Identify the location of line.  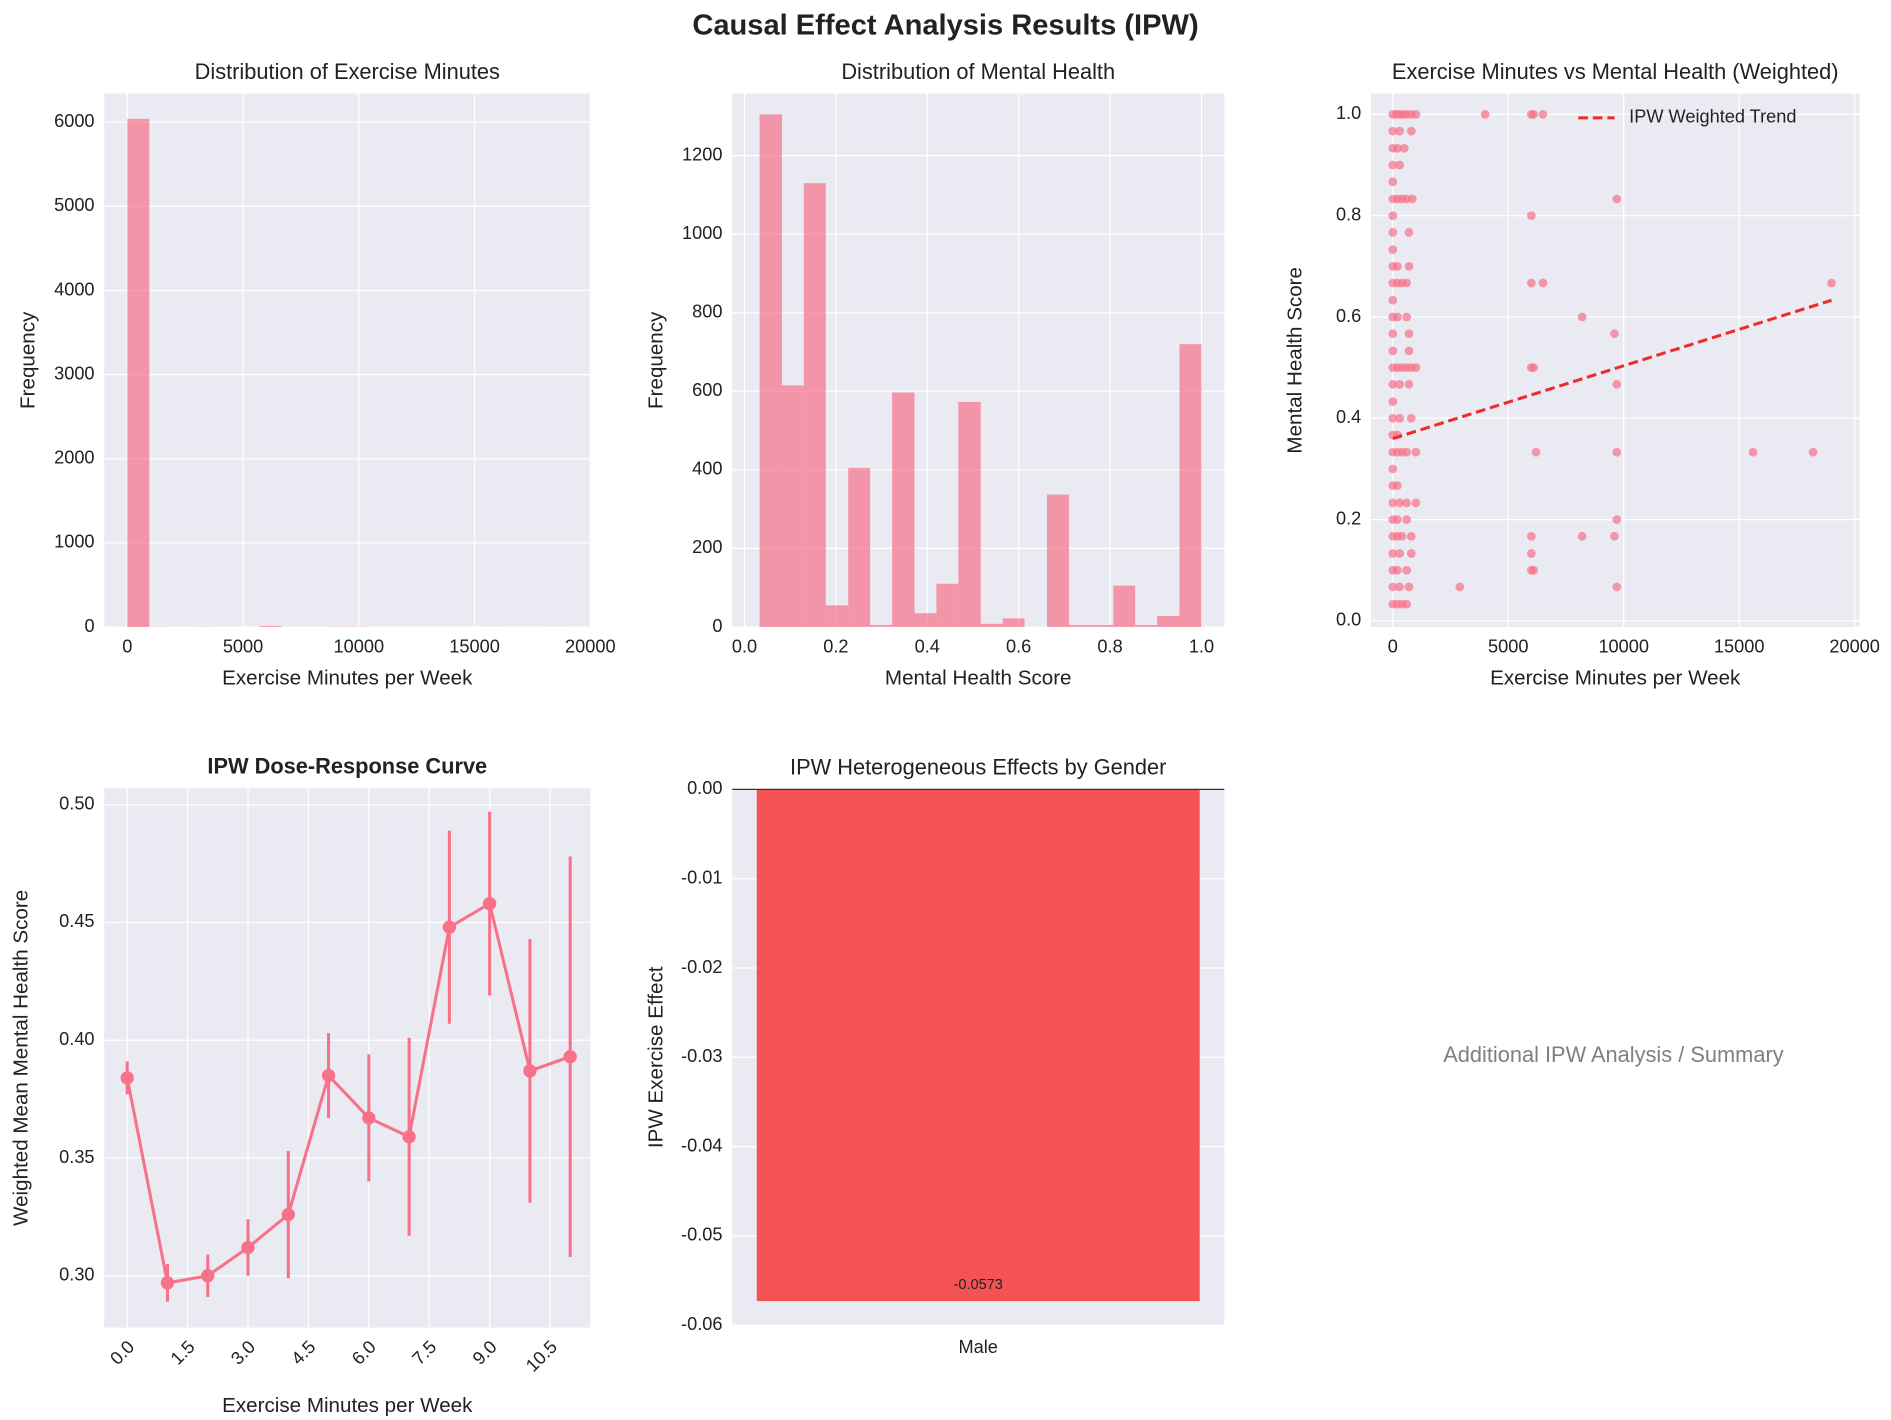
(348, 1093).